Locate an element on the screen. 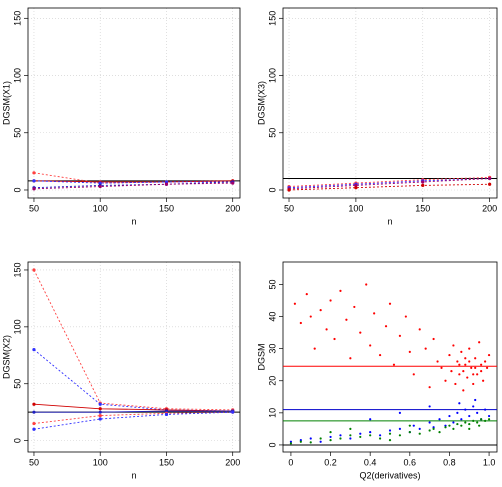 The image size is (502, 487). y-tick-label: 20 is located at coordinates (272, 381).